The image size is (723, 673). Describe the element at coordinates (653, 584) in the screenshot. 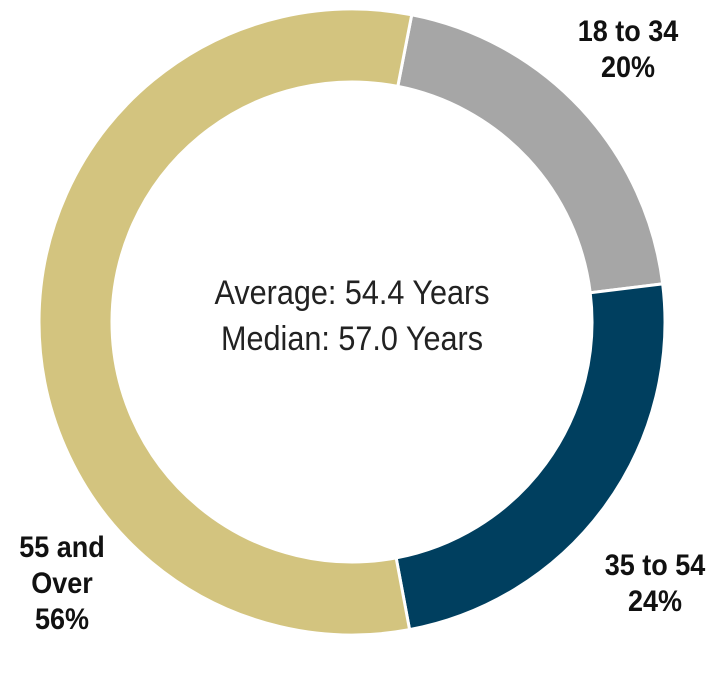

I see `segment-label: 35 to 54 24%` at that location.